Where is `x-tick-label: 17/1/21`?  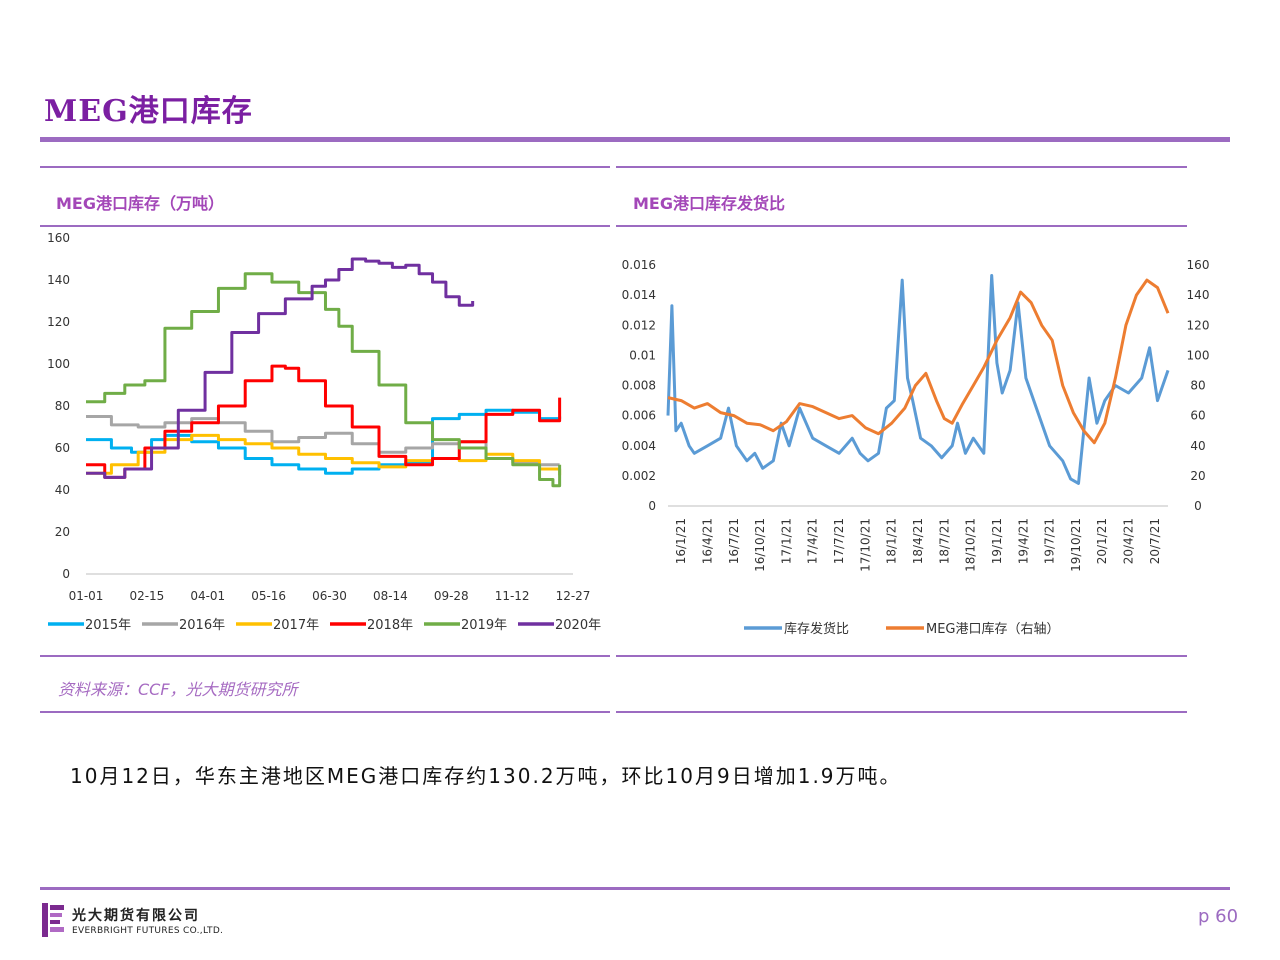
x-tick-label: 17/1/21 is located at coordinates (786, 541).